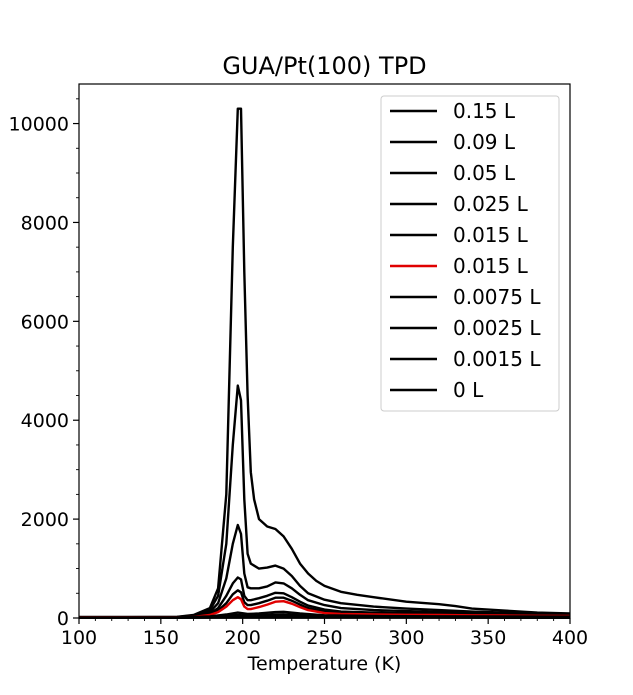 Image resolution: width=633 pixels, height=695 pixels. I want to click on x-tick-label-2: 200, so click(243, 638).